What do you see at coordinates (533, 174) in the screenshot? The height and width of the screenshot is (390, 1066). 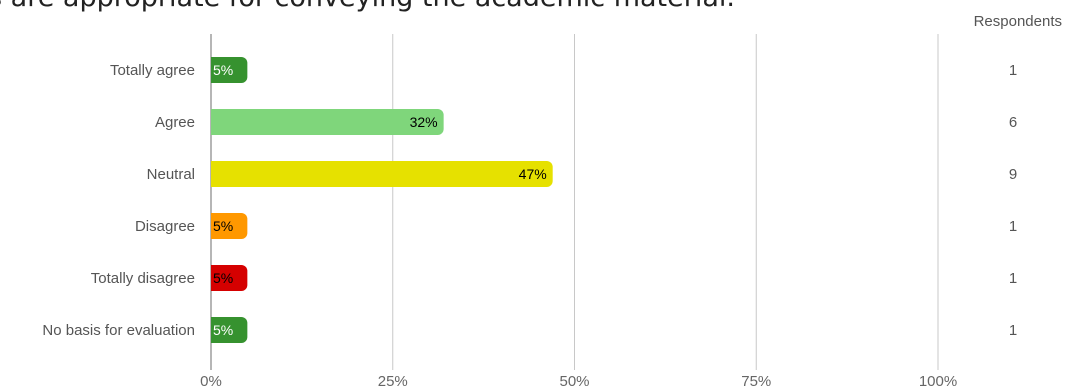 I see `bar-value-label: 47%` at bounding box center [533, 174].